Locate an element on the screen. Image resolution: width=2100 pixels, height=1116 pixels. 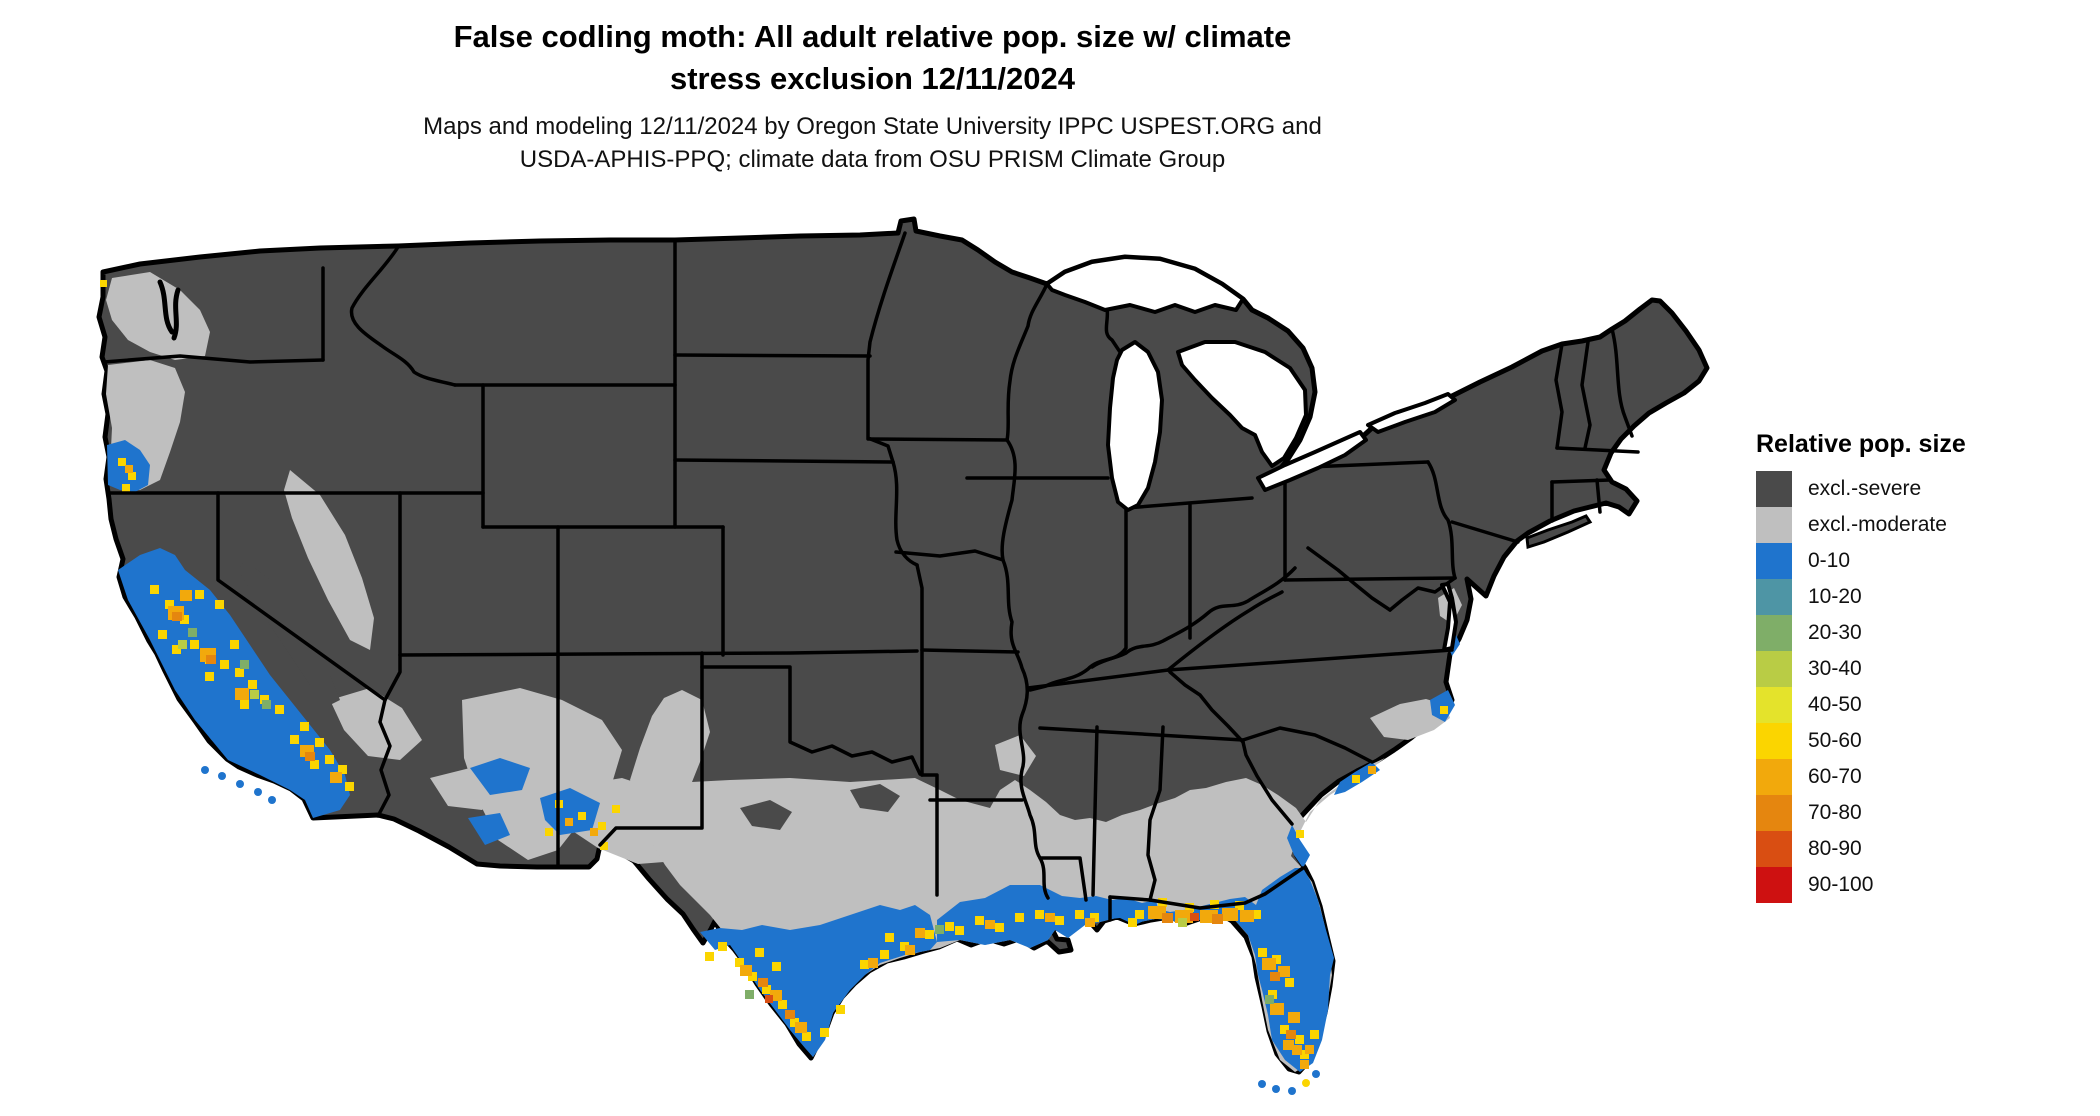
legend-row-4: 20-30 is located at coordinates (1921, 633).